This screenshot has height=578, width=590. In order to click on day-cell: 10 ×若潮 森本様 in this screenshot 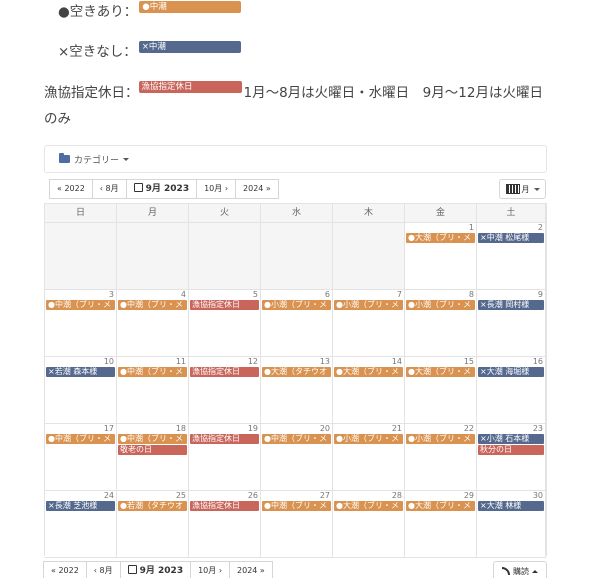, I will do `click(81, 390)`.